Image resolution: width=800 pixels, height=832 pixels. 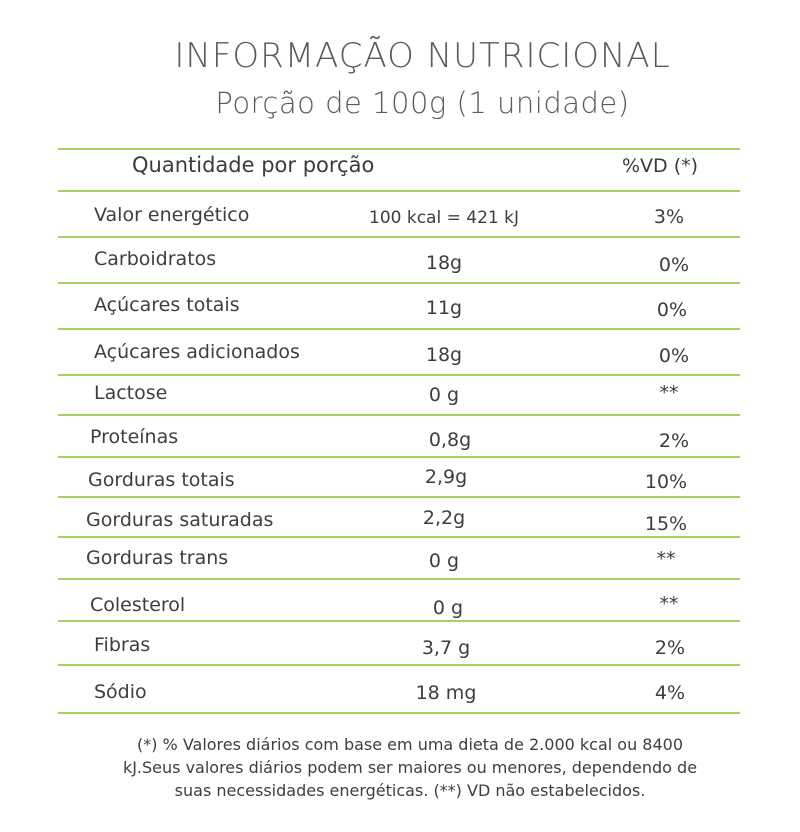 What do you see at coordinates (446, 648) in the screenshot?
I see `row-value: 3,7 g` at bounding box center [446, 648].